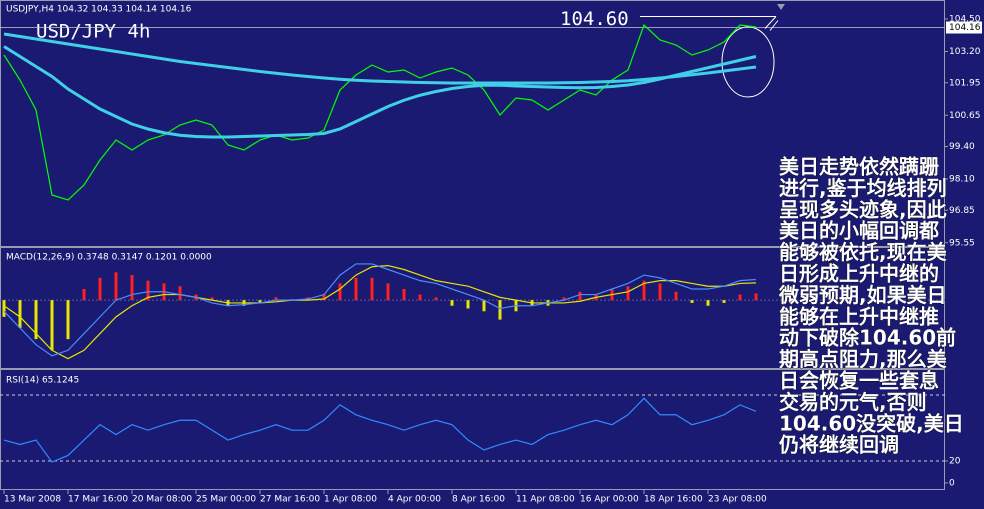  I want to click on rsi-title: RSI(14) 65.1245, so click(42, 381).